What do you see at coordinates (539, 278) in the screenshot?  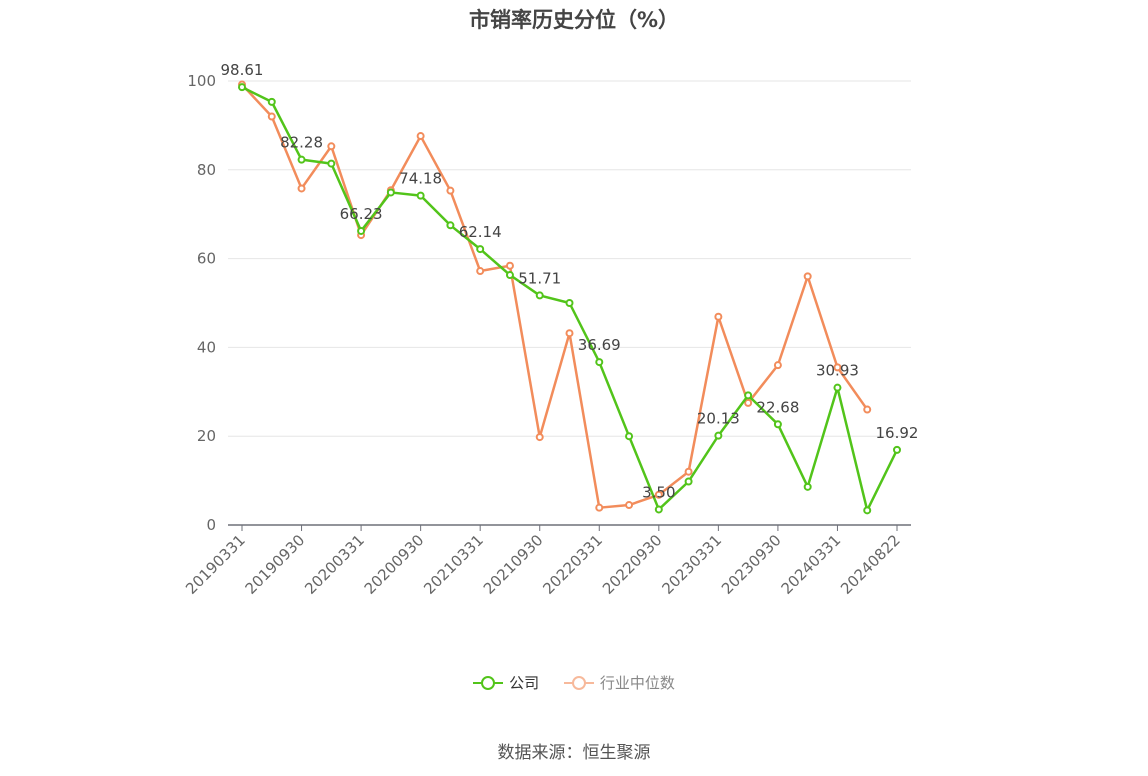 I see `data-label: 51.71` at bounding box center [539, 278].